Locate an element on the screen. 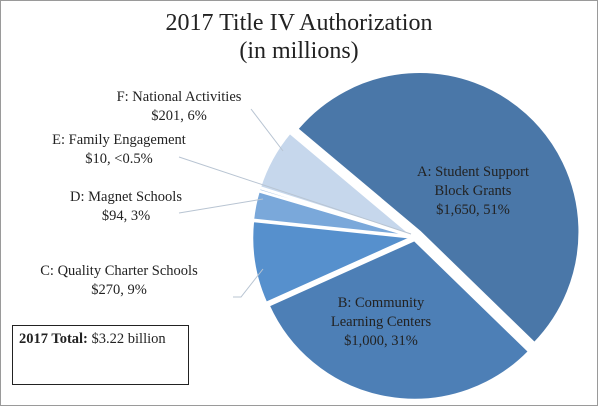 The height and width of the screenshot is (406, 598). total-box: 2017 Total: $3.22 billion is located at coordinates (100, 355).